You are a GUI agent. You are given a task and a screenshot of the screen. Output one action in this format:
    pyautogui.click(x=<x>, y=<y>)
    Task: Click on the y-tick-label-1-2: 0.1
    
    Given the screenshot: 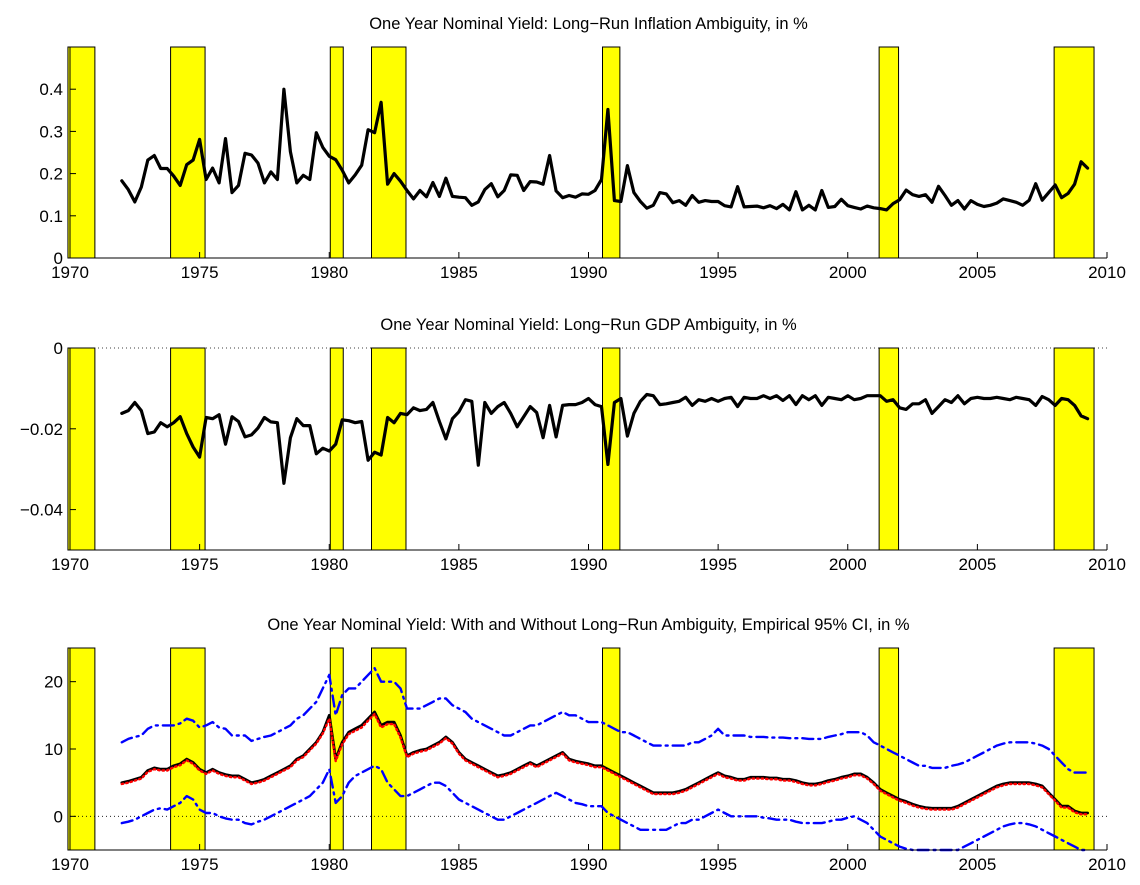 What is the action you would take?
    pyautogui.click(x=51, y=216)
    